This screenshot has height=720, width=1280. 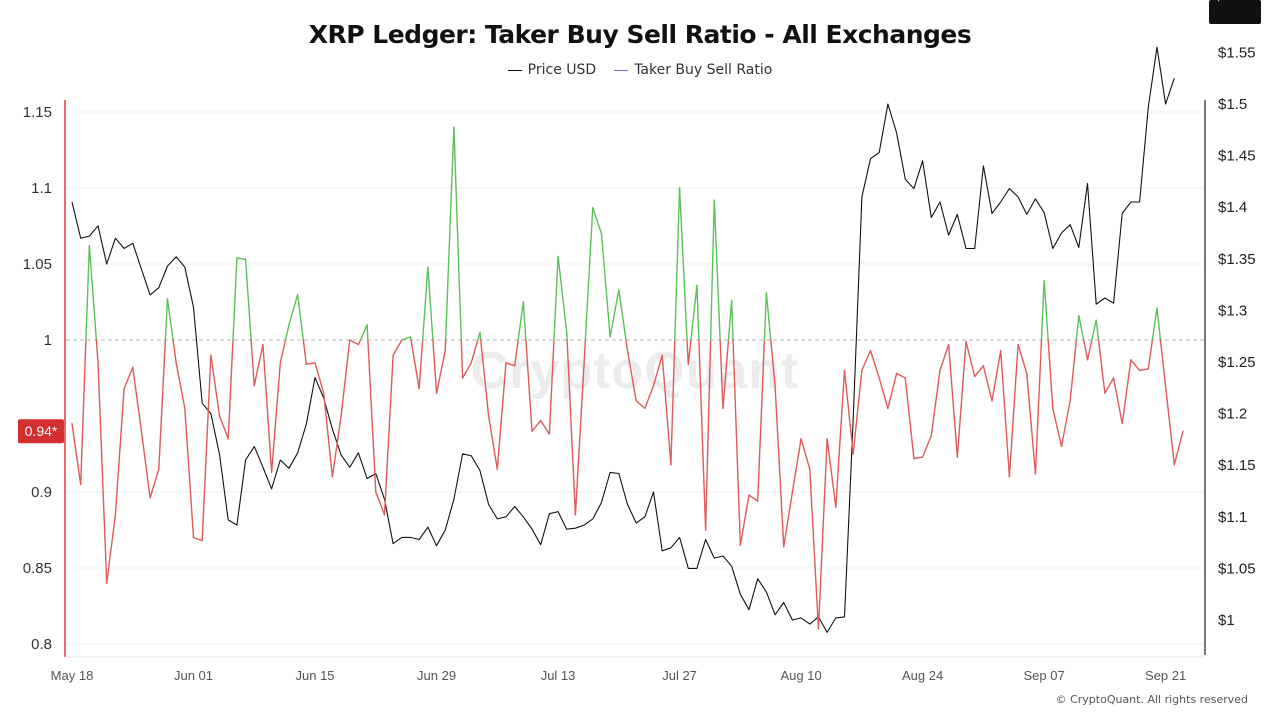 What do you see at coordinates (562, 70) in the screenshot?
I see `legend-label-price: Price USD` at bounding box center [562, 70].